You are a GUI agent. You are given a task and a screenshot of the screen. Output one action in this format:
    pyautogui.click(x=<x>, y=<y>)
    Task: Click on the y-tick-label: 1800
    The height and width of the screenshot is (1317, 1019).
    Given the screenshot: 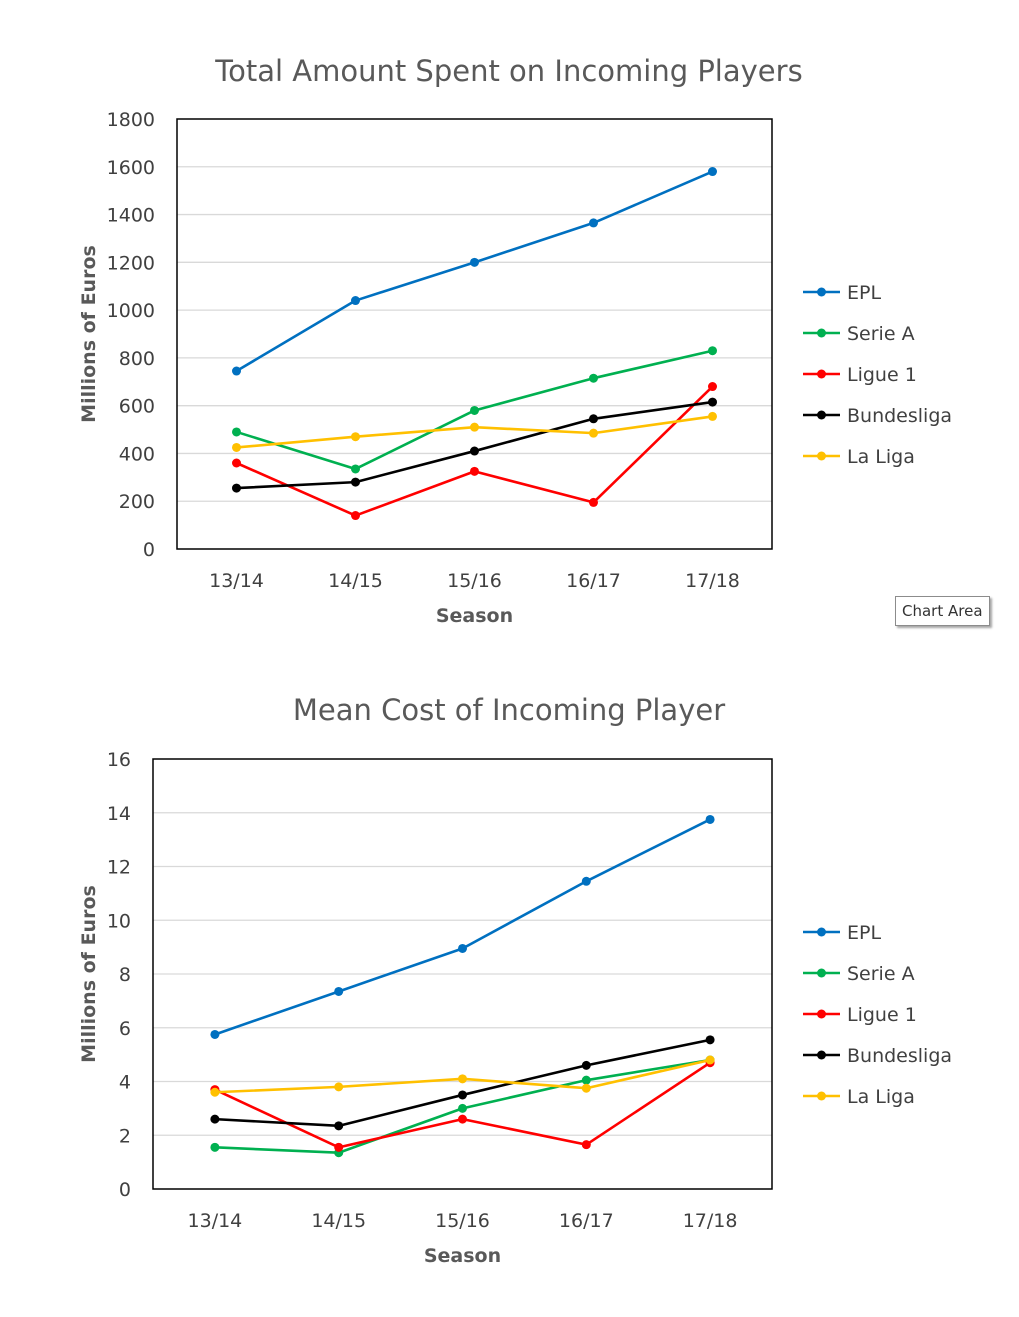 What is the action you would take?
    pyautogui.click(x=131, y=120)
    